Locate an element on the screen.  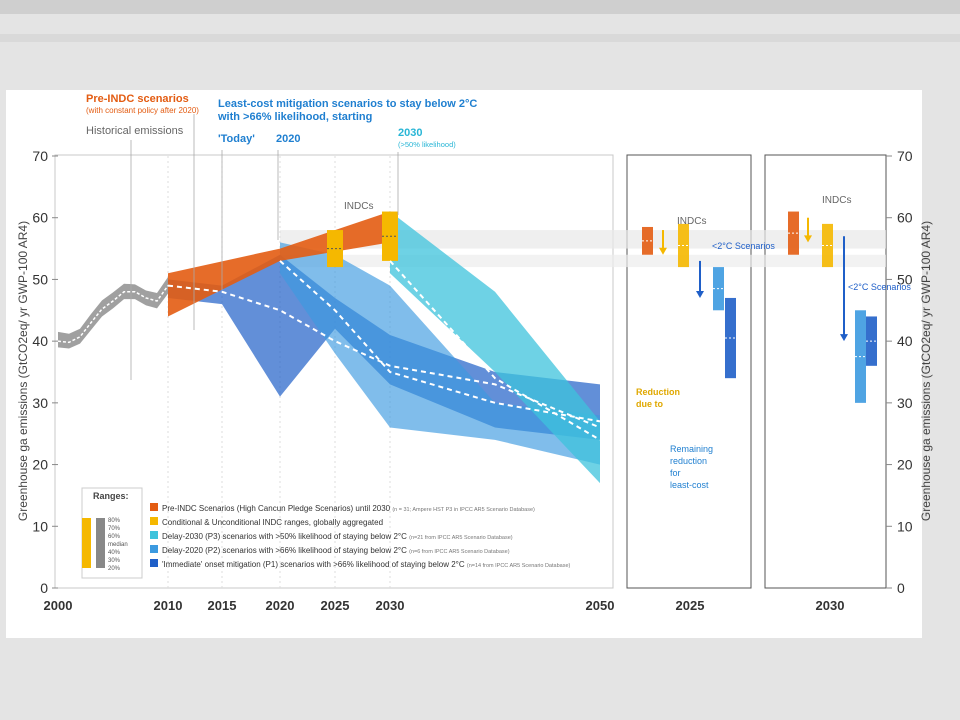
least-cost-line2: with >66% likelihood, starting is located at coordinates (294, 117).